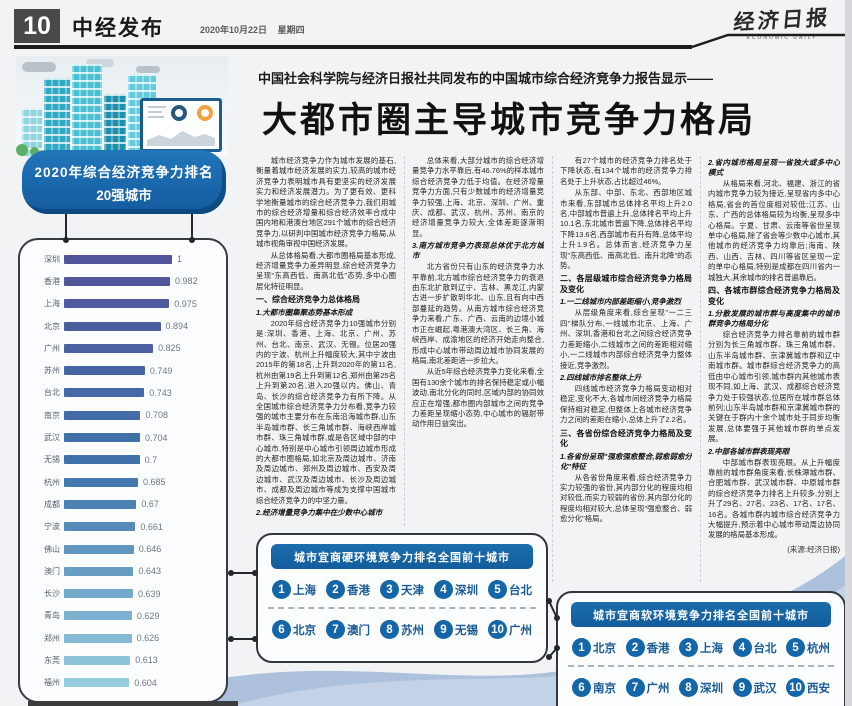  Describe the element at coordinates (304, 312) in the screenshot. I see `article-heading: 1.大都市圈集聚态势基本形成` at that location.